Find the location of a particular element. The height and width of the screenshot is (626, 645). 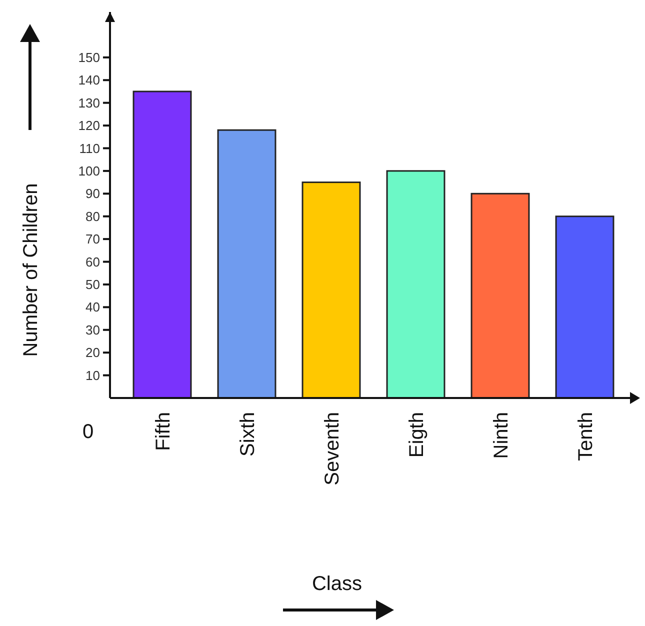

y-tick-label: 30 is located at coordinates (93, 330).